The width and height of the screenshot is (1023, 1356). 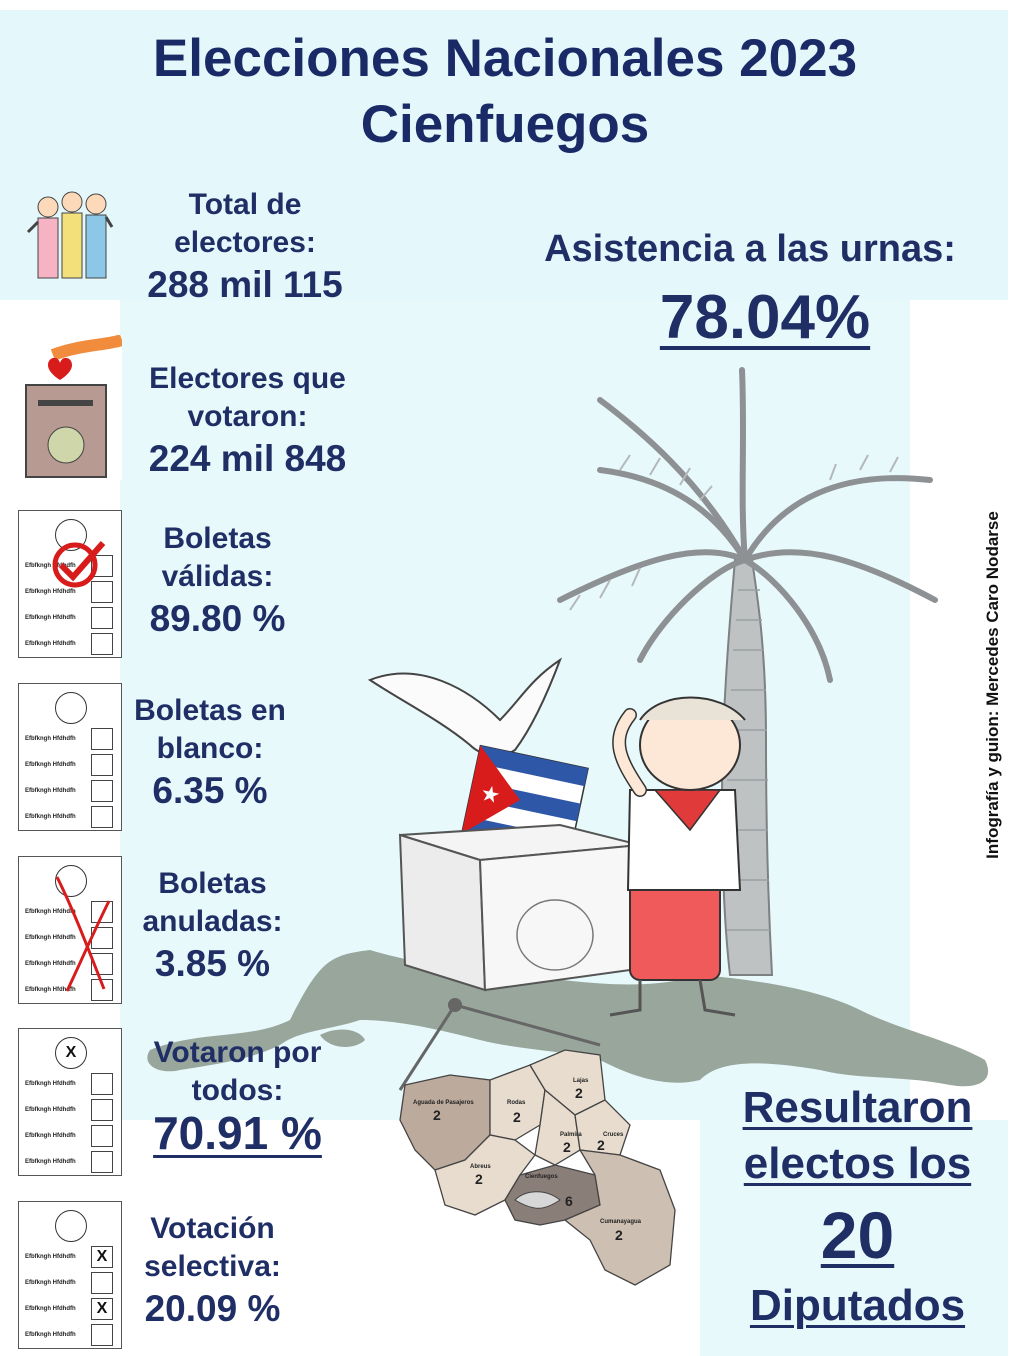 I want to click on stat-total-value: 288 mil 115, so click(x=245, y=284).